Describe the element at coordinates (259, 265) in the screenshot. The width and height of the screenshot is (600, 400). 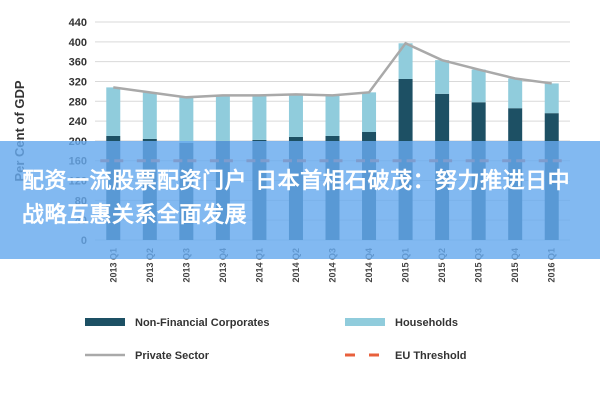
I see `x-tick-label: 2014 Q1` at that location.